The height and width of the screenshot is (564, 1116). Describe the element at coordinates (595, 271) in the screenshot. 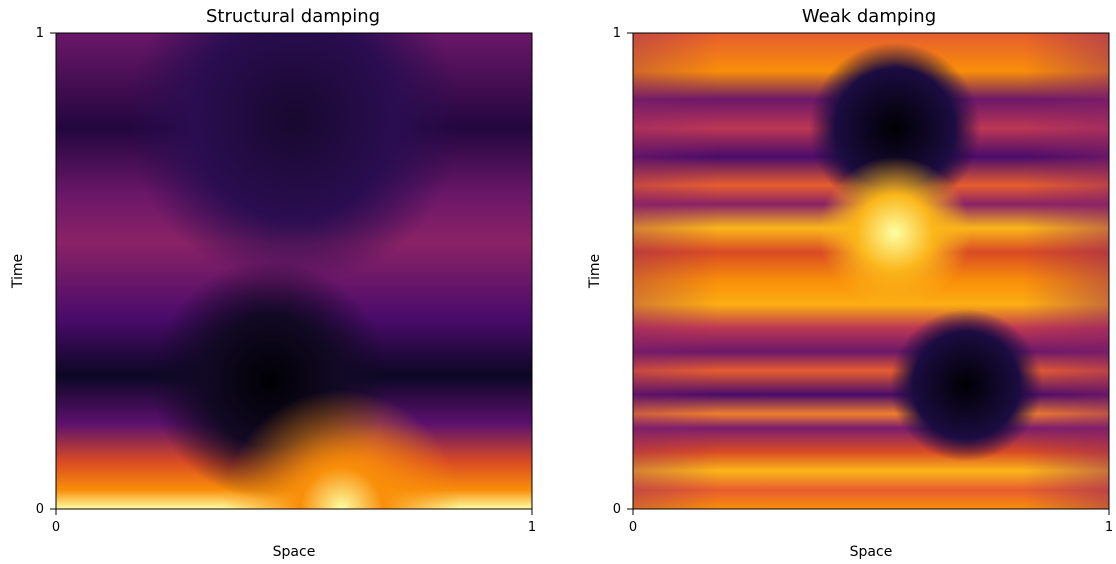

I see `y-axis-label-right: Time` at that location.